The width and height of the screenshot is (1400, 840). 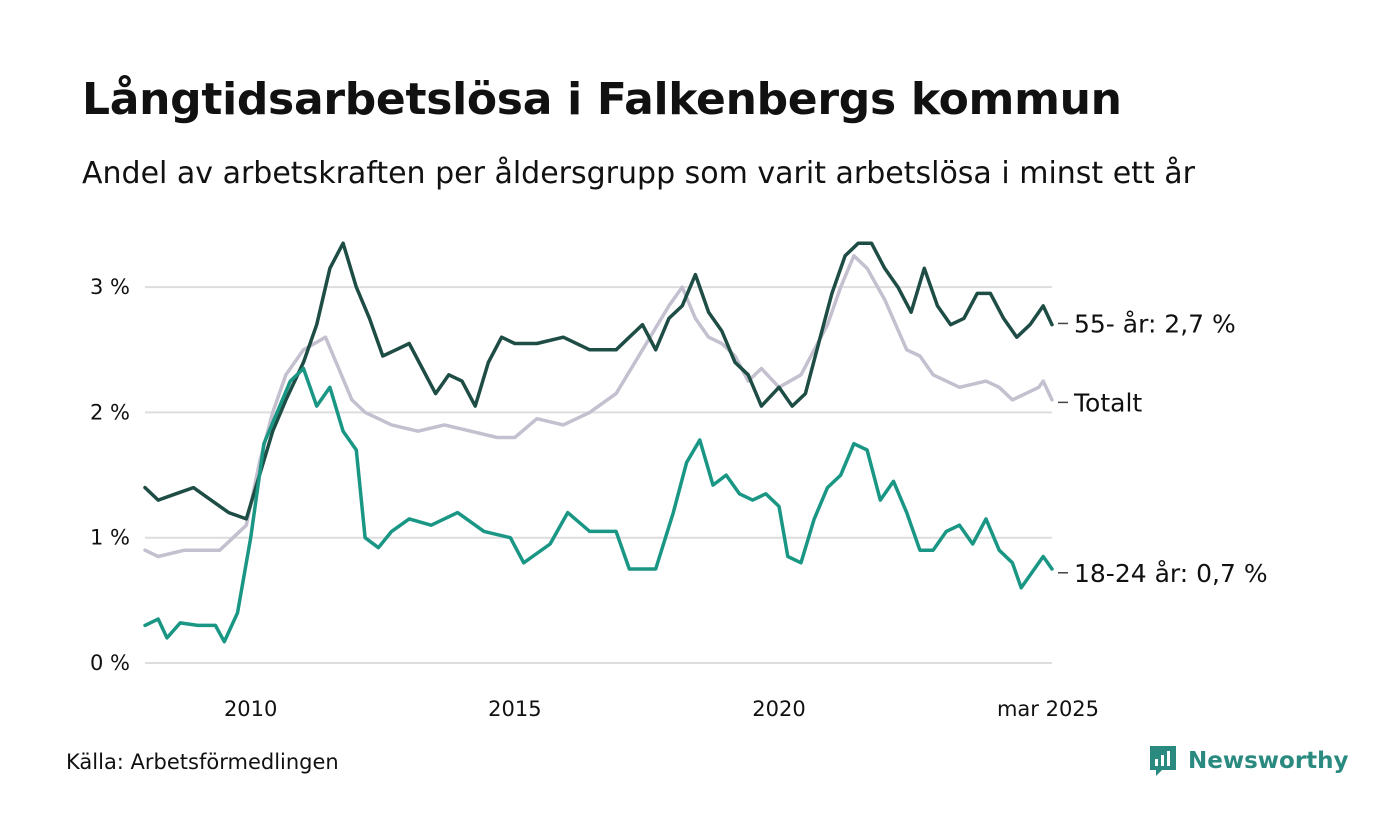 I want to click on series-end-labels: Totalt 55- år: 2,7 % 18-24 år: 0,7 %, so click(x=1163, y=448).